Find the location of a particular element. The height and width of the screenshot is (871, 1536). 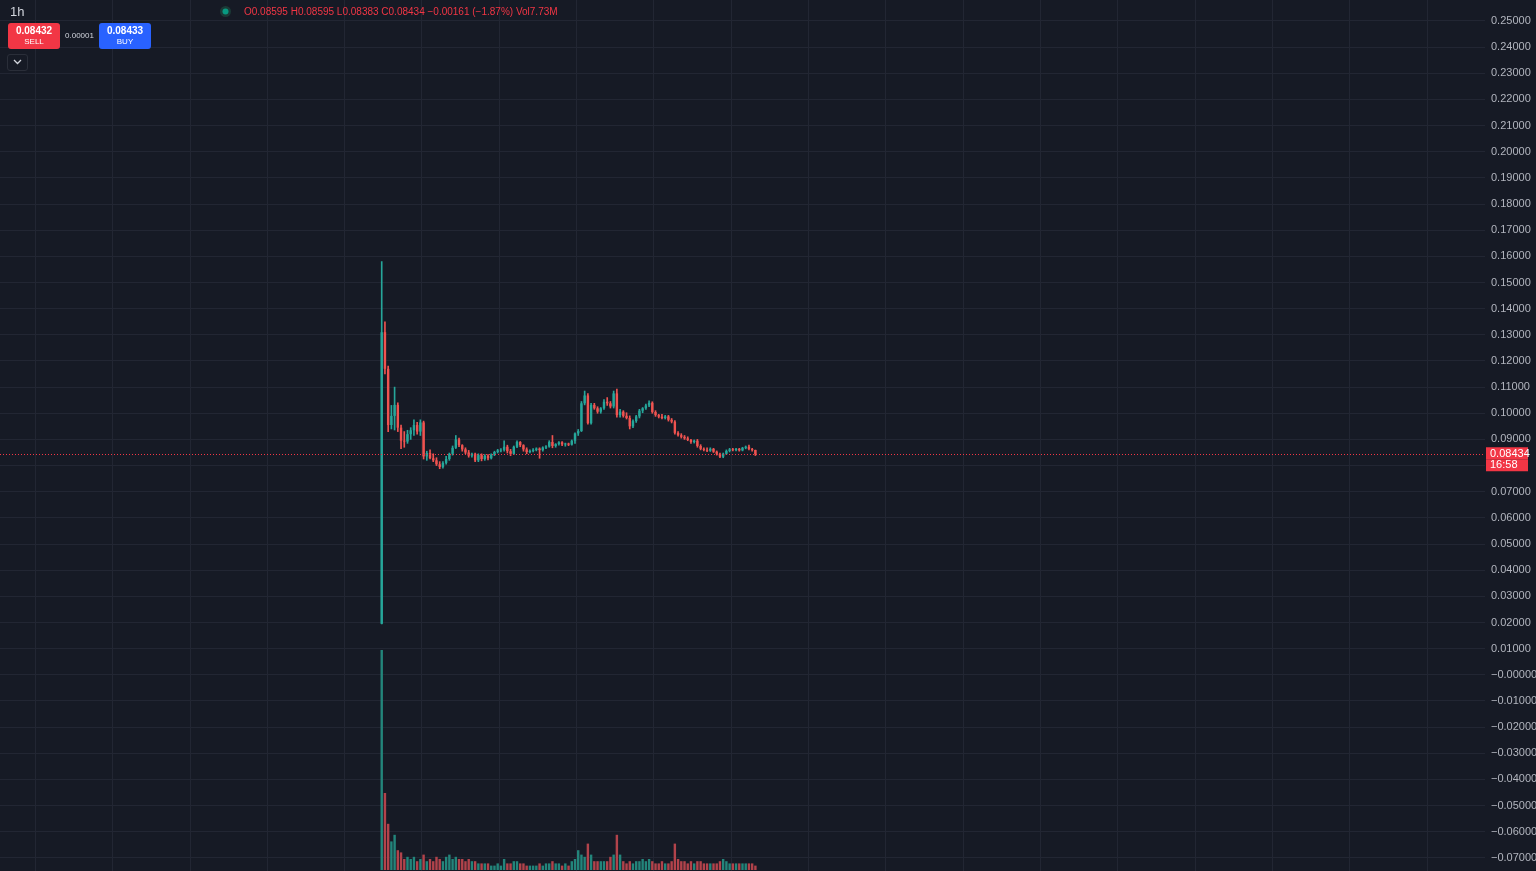

annotation: 0.08432 is located at coordinates (34, 30).